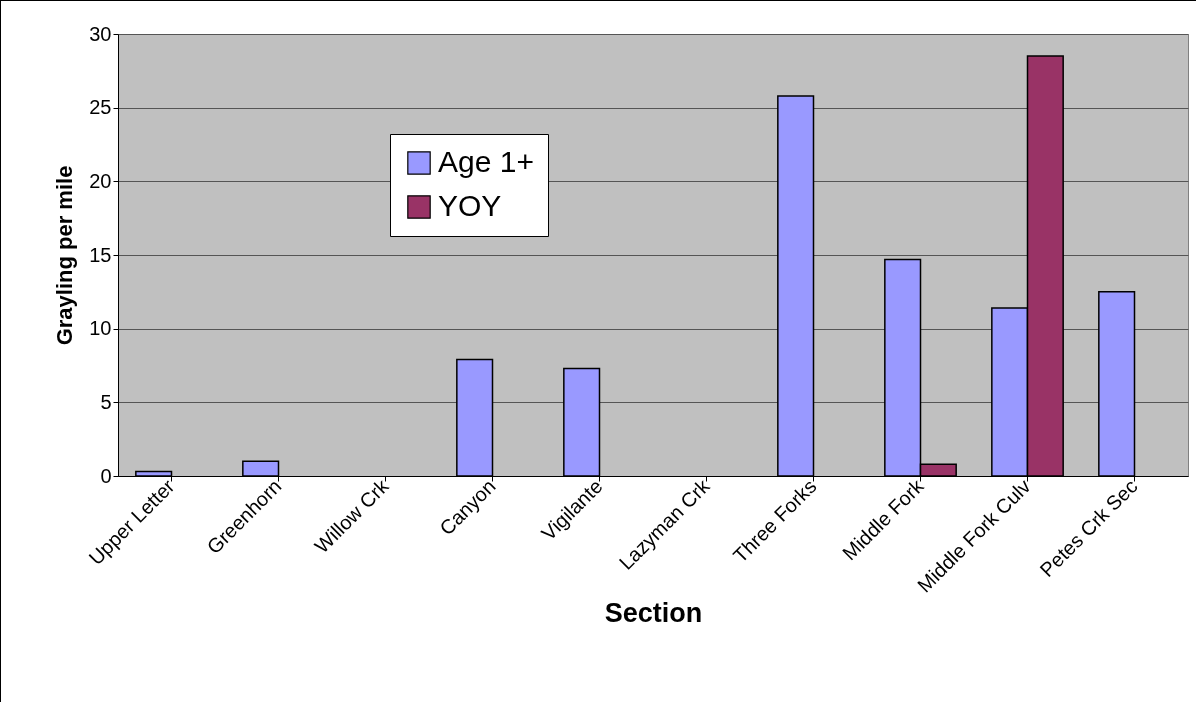 The height and width of the screenshot is (704, 1198). I want to click on legend-label: Age 1+, so click(486, 161).